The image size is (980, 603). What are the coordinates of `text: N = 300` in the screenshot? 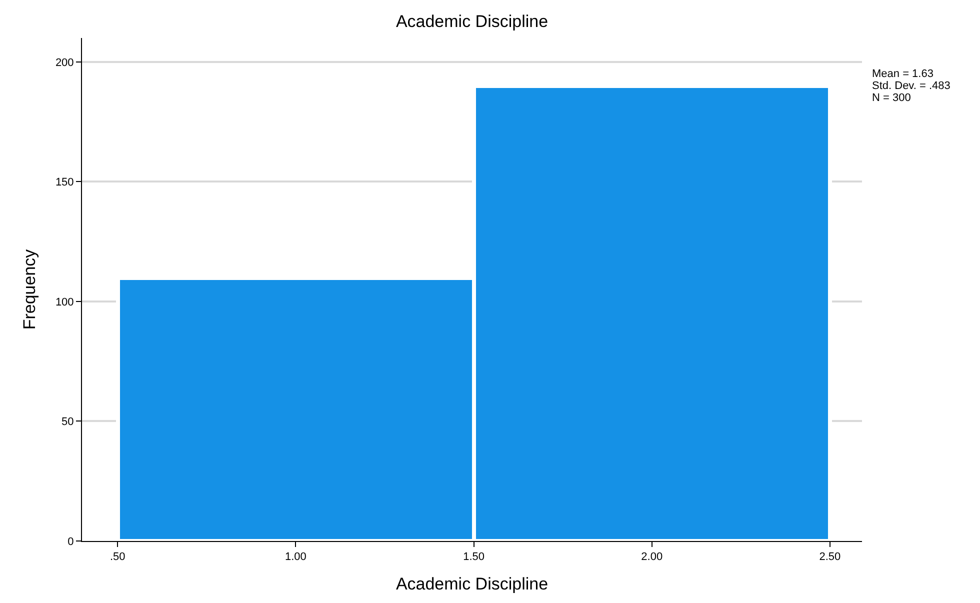 It's located at (891, 98).